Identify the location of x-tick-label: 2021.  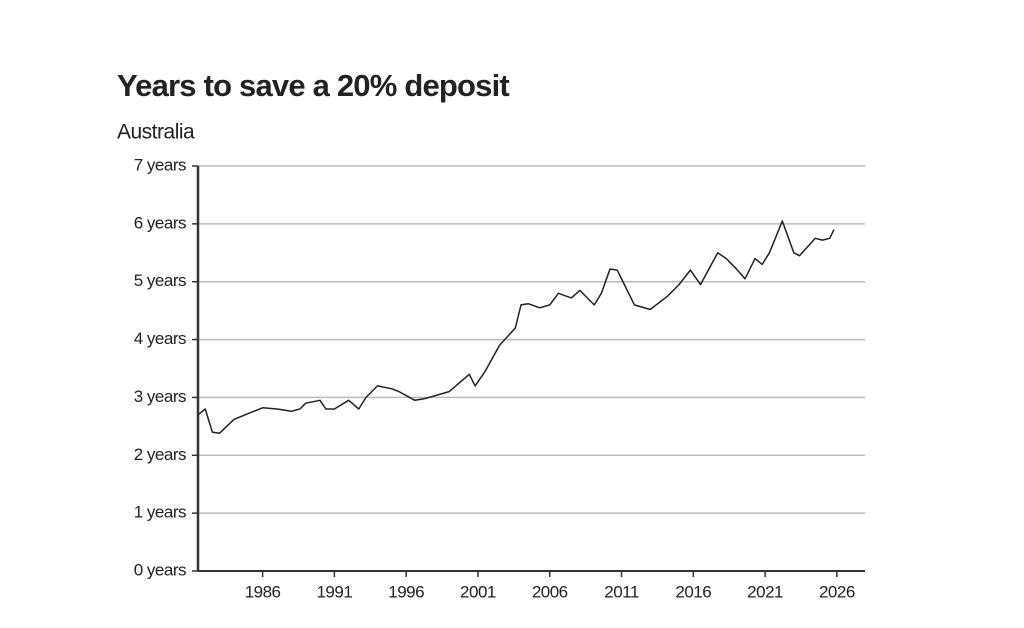
(765, 591).